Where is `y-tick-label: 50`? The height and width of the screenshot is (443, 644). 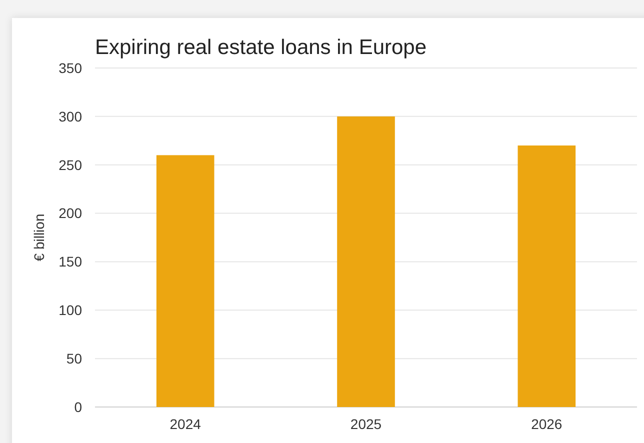 y-tick-label: 50 is located at coordinates (74, 358).